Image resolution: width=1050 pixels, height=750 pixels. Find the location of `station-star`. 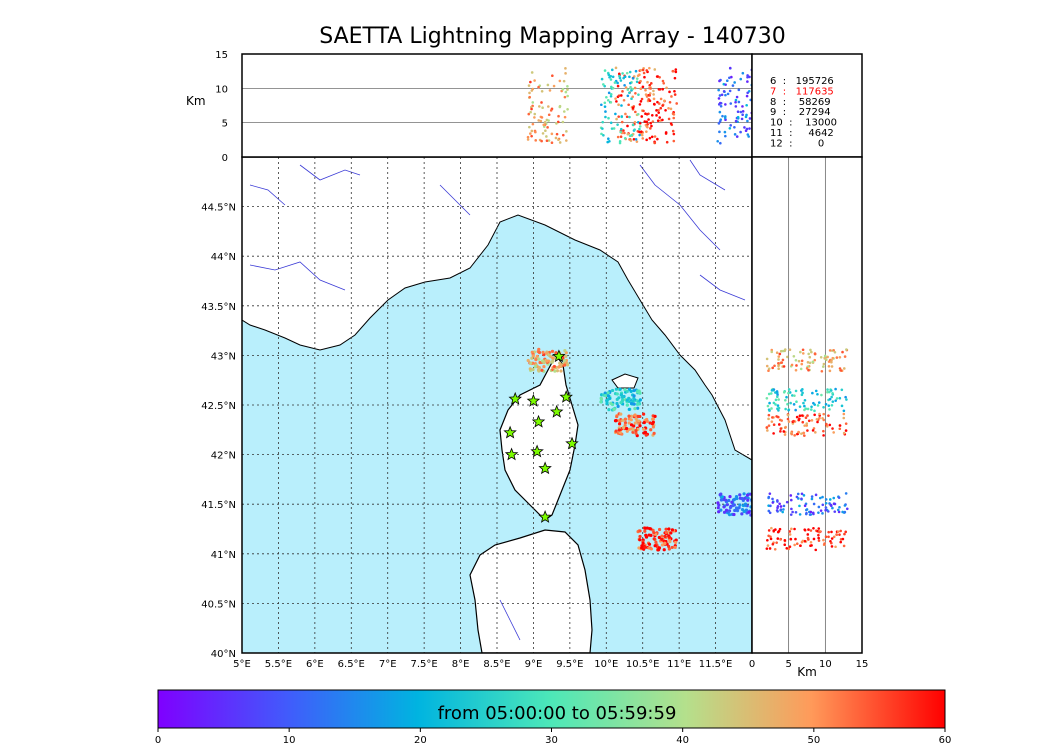

station-star is located at coordinates (559, 356).